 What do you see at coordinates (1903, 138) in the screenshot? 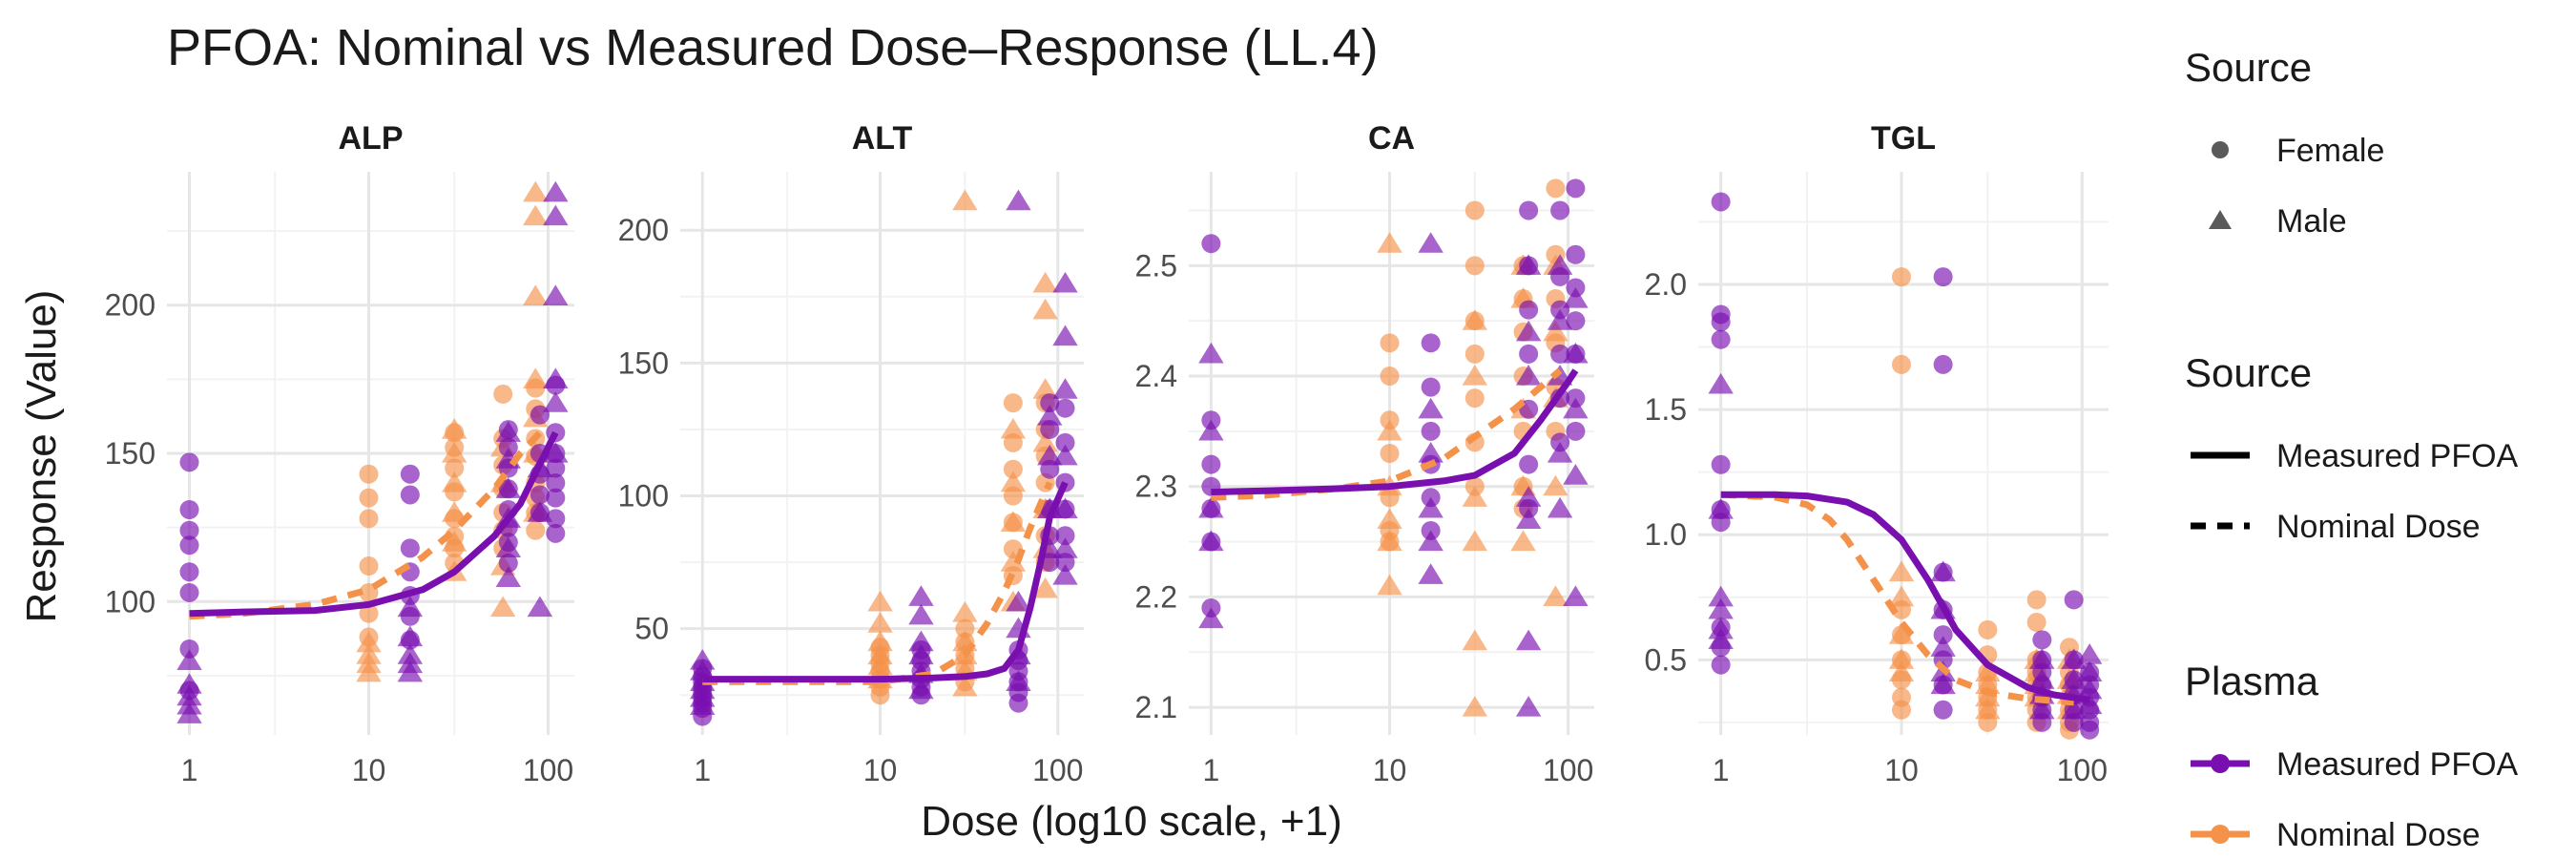
I see `facet-label-tgl: TGL` at bounding box center [1903, 138].